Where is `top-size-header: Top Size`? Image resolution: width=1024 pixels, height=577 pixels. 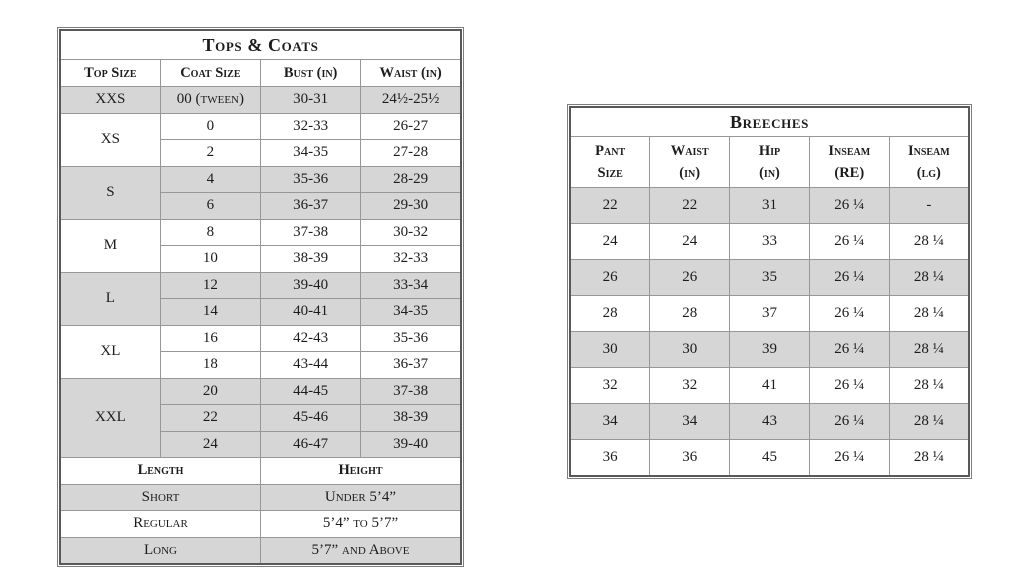
top-size-header: Top Size is located at coordinates (110, 73).